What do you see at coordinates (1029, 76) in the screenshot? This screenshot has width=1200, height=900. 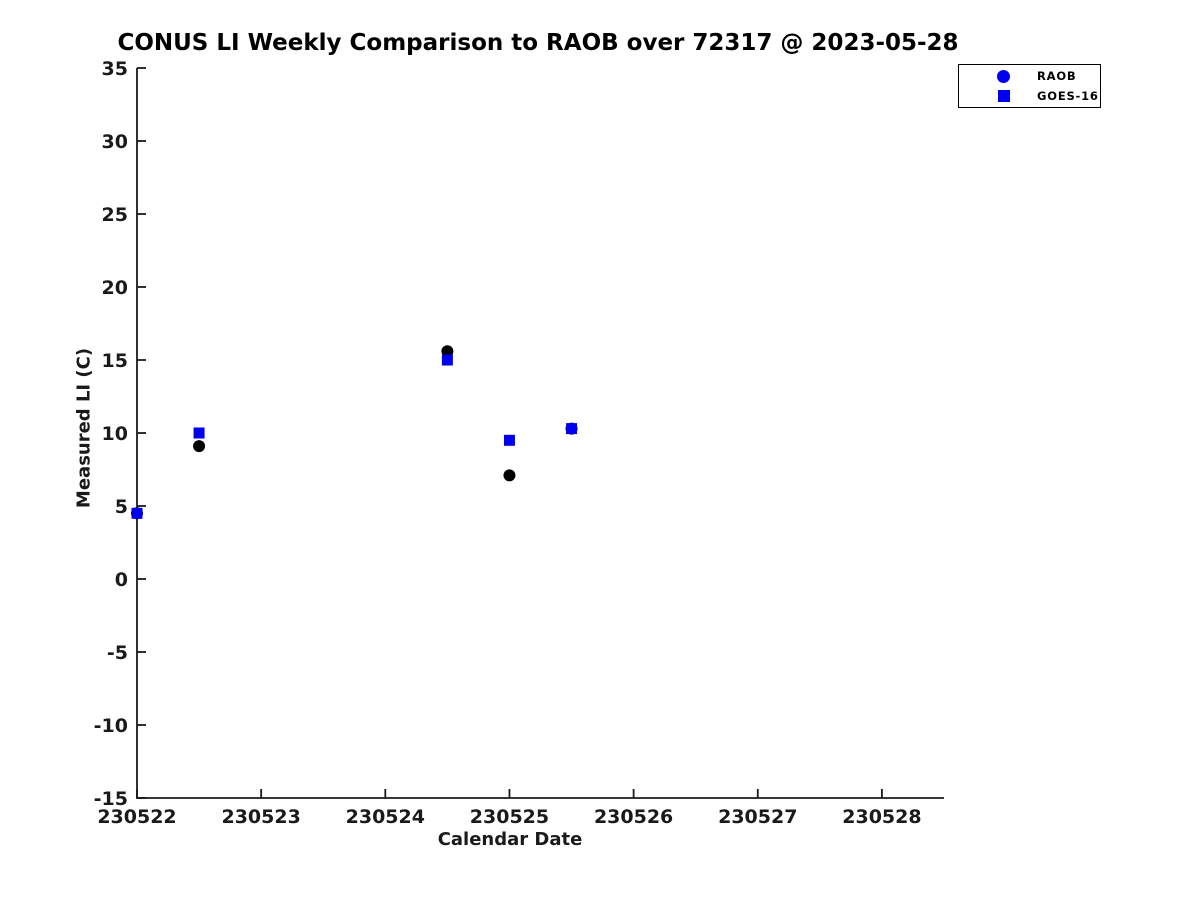 I see `legend-item-raob: RAOB` at bounding box center [1029, 76].